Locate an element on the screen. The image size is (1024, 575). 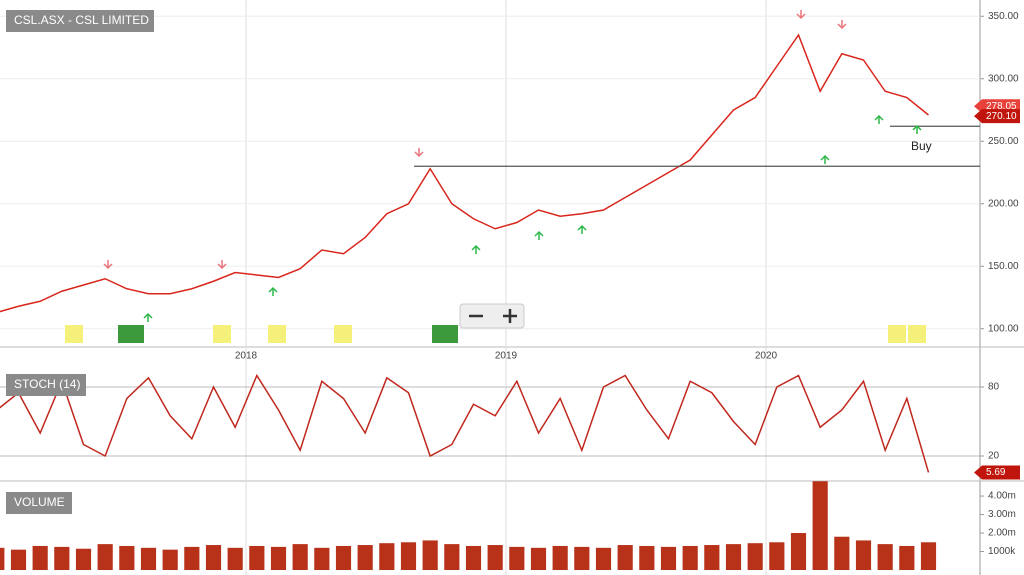
y-tick-label: 80 is located at coordinates (994, 387).